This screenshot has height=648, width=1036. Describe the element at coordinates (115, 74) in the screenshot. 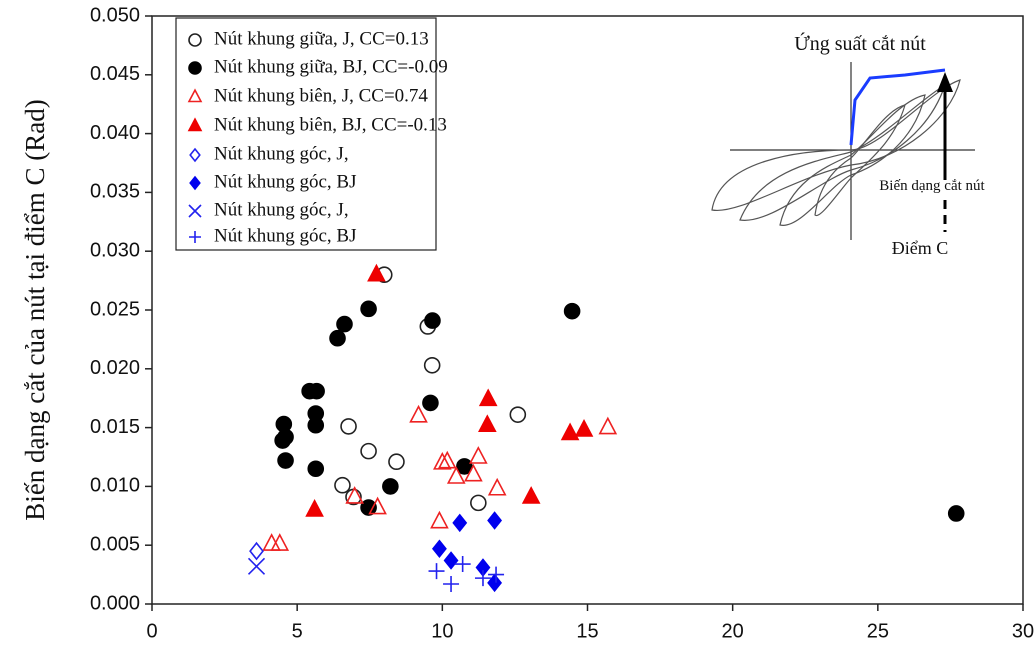

I see `y-tick-label: 0.045` at that location.